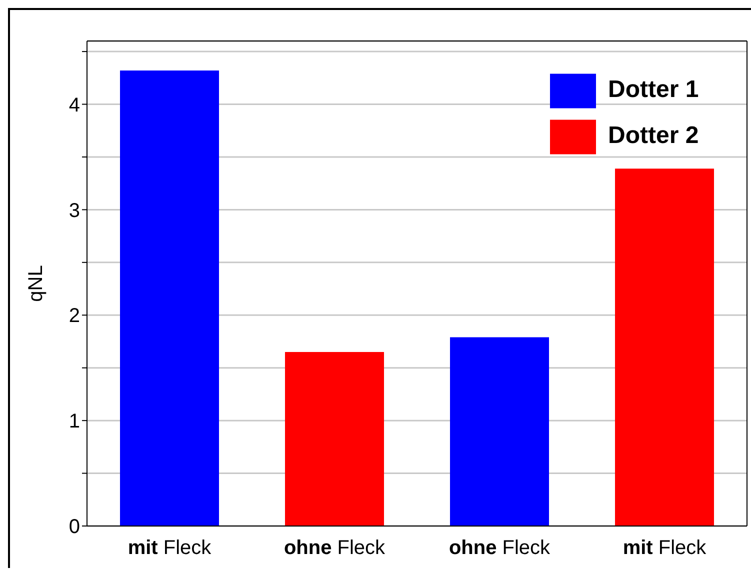 Image resolution: width=751 pixels, height=572 pixels. I want to click on y-axis-title: qNL, so click(36, 283).